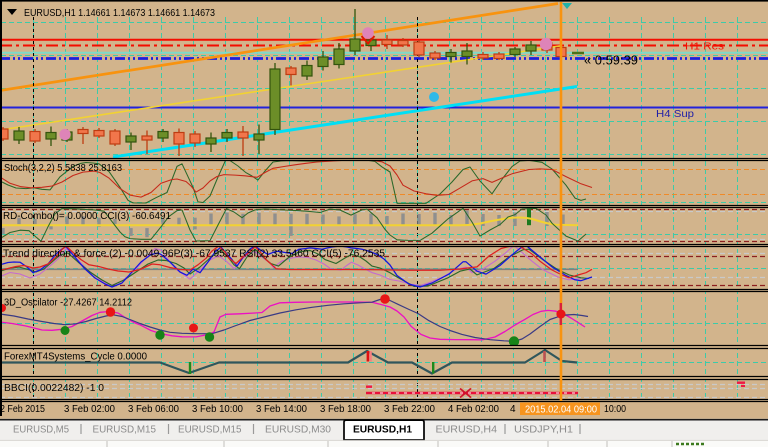 The height and width of the screenshot is (447, 768). Describe the element at coordinates (615, 409) in the screenshot. I see `svg-text: 10:00` at that location.